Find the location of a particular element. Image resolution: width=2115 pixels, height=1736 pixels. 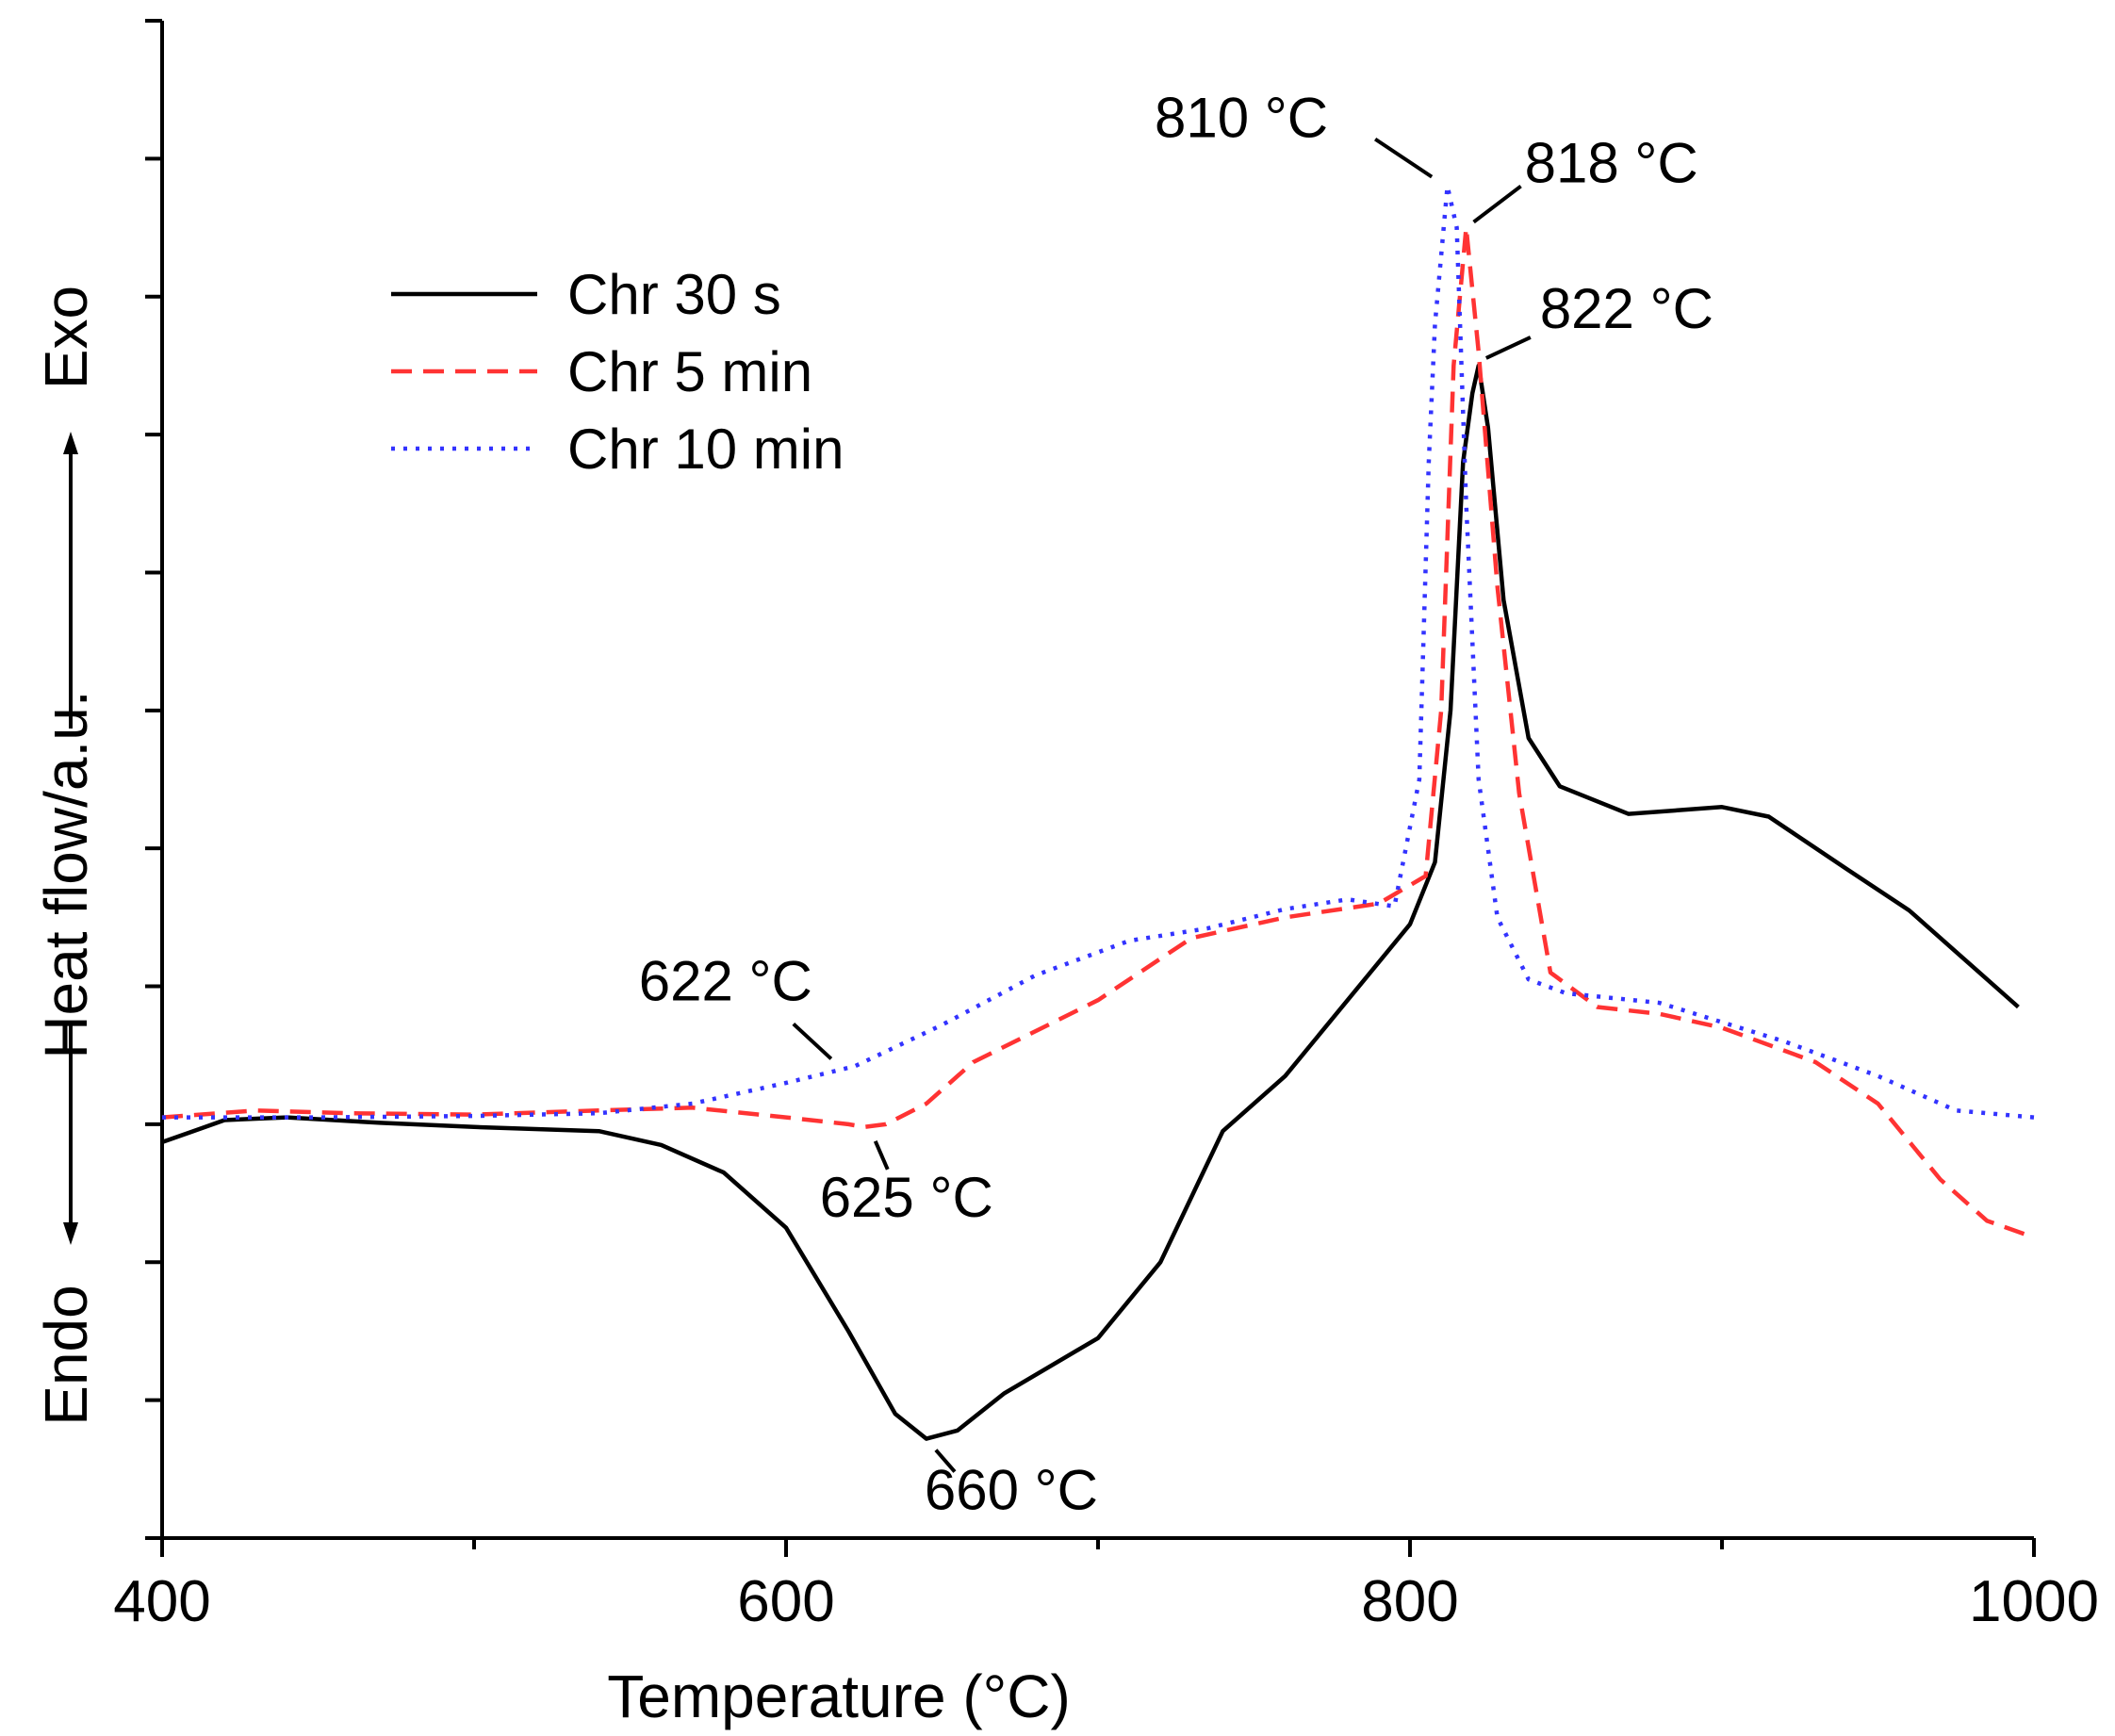

y-axis-exo-label: Exo is located at coordinates (66, 337).